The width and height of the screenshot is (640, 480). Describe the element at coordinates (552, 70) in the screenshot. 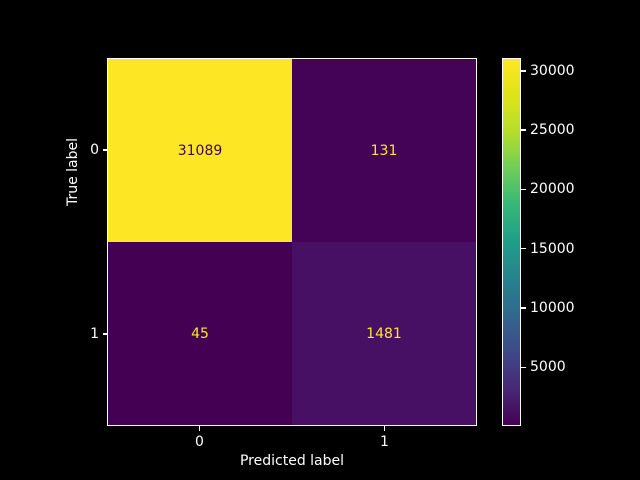

I see `colorbar-tick-label: 30000` at that location.